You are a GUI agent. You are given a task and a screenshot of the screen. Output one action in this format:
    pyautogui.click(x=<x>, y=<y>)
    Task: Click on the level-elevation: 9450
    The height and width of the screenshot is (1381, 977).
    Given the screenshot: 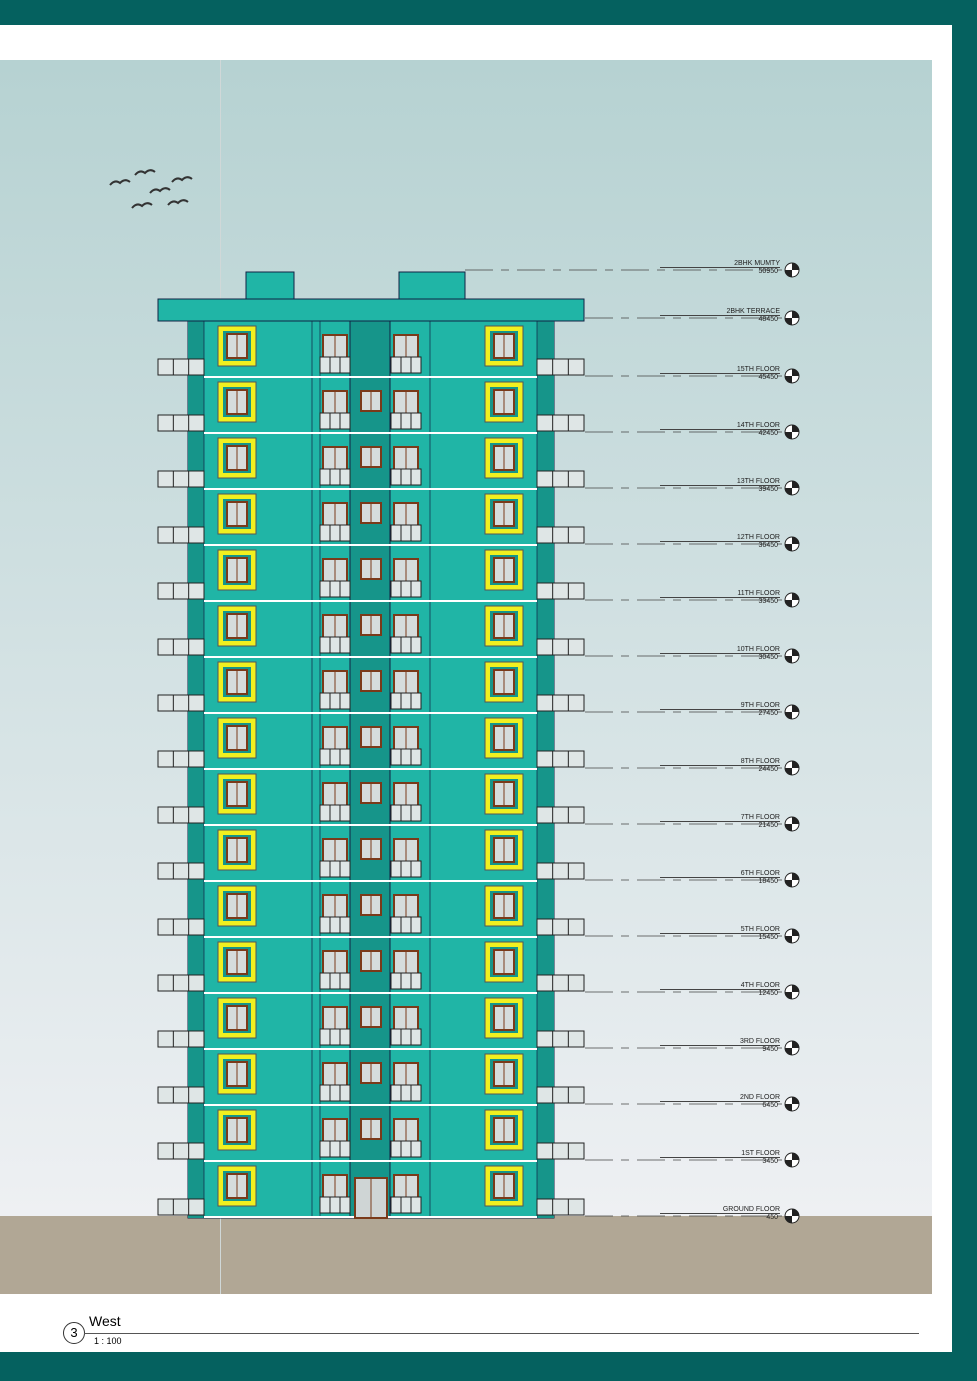 What is the action you would take?
    pyautogui.click(x=770, y=1049)
    